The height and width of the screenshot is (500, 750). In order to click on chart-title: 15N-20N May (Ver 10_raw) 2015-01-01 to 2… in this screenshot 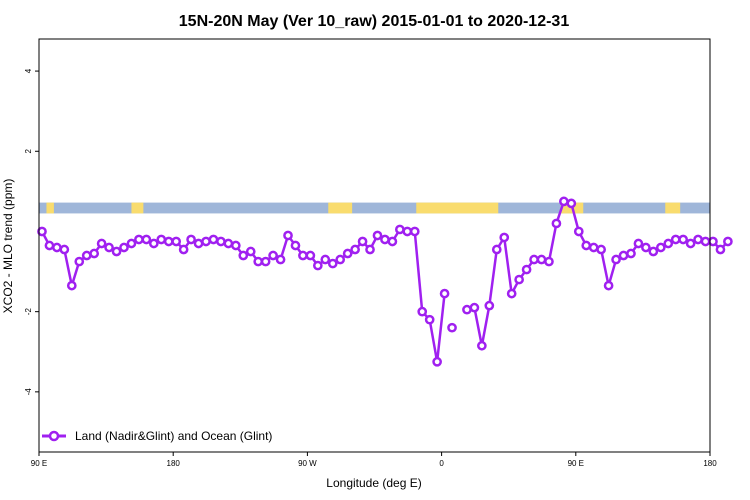, I will do `click(374, 21)`.